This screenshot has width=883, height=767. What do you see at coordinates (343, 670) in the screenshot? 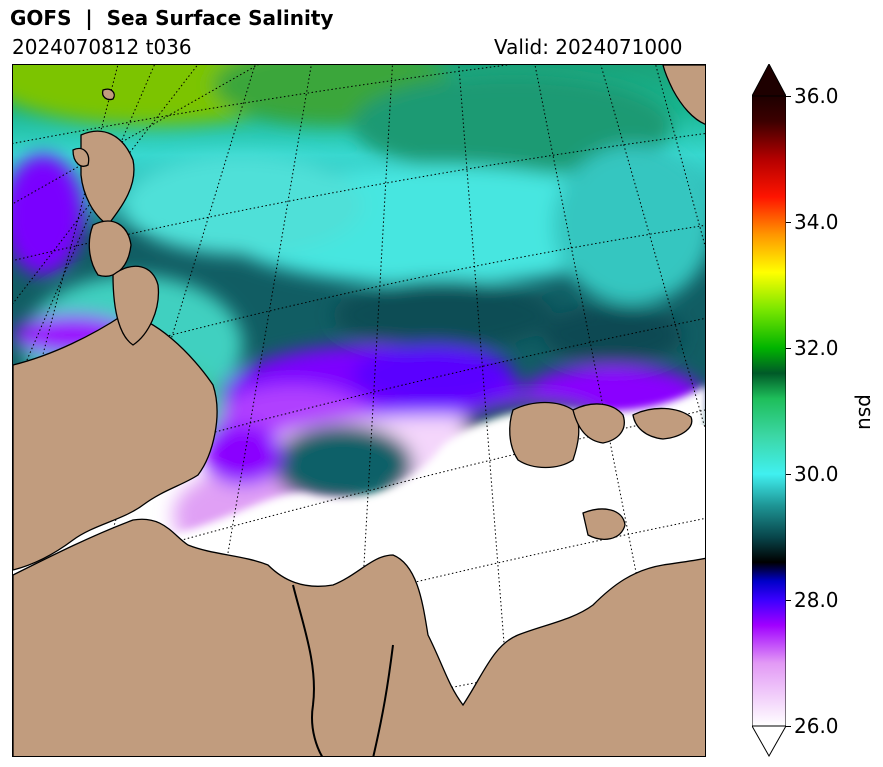
I see `rivers` at bounding box center [343, 670].